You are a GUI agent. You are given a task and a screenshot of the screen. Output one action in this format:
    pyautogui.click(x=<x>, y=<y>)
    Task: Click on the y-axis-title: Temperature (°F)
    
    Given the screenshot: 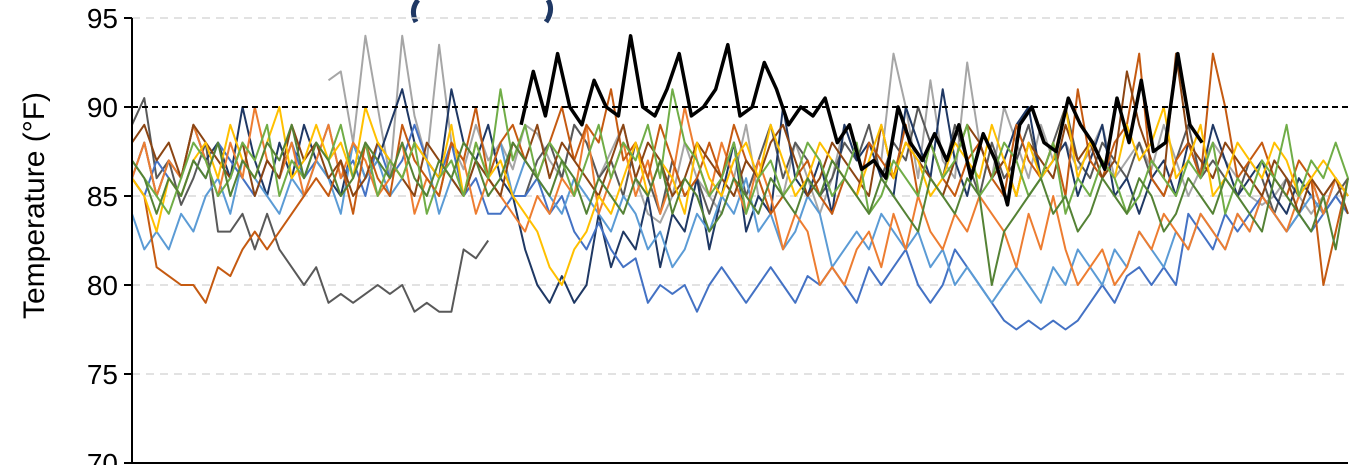 What is the action you would take?
    pyautogui.click(x=34, y=205)
    